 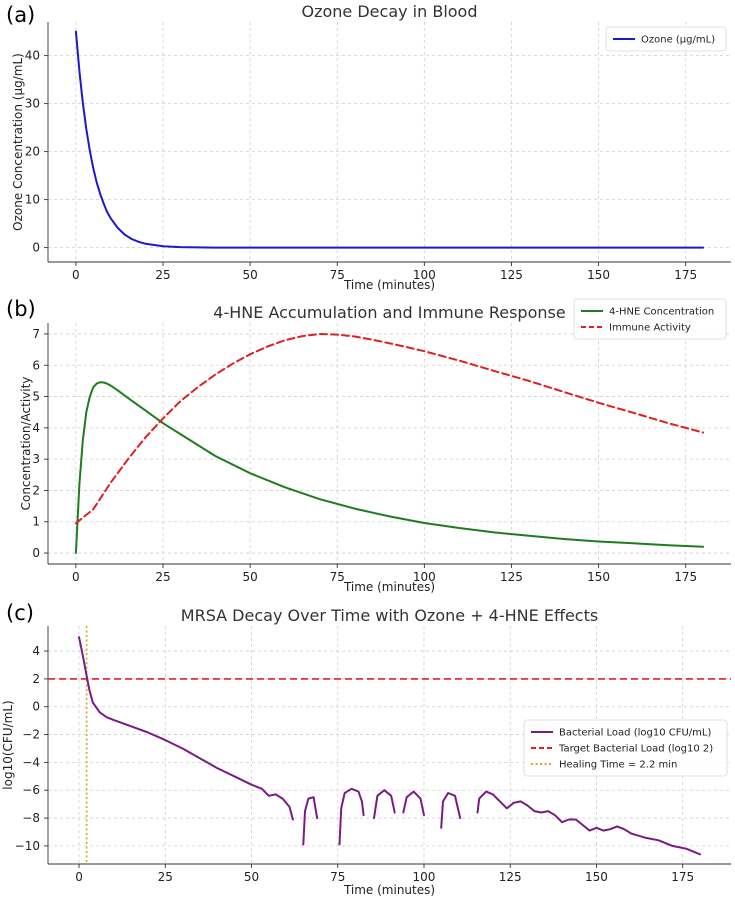 What do you see at coordinates (8, 744) in the screenshot?
I see `y-axis-label: log10(CFU/mL)` at bounding box center [8, 744].